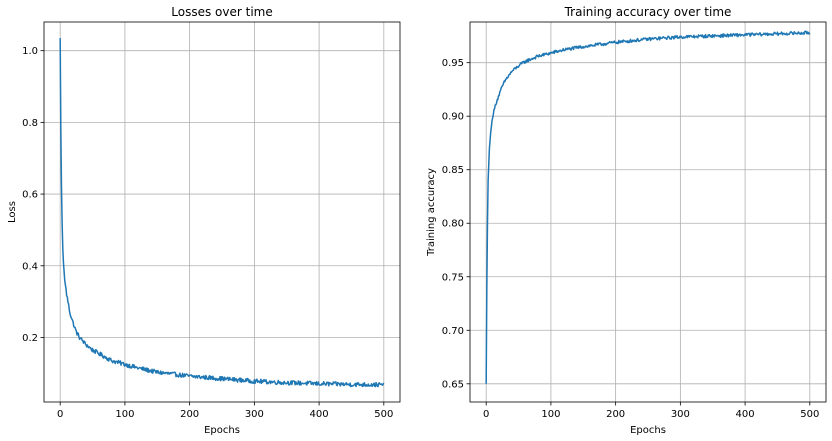  What do you see at coordinates (383, 414) in the screenshot?
I see `loss-x-tick-label: 500` at bounding box center [383, 414].